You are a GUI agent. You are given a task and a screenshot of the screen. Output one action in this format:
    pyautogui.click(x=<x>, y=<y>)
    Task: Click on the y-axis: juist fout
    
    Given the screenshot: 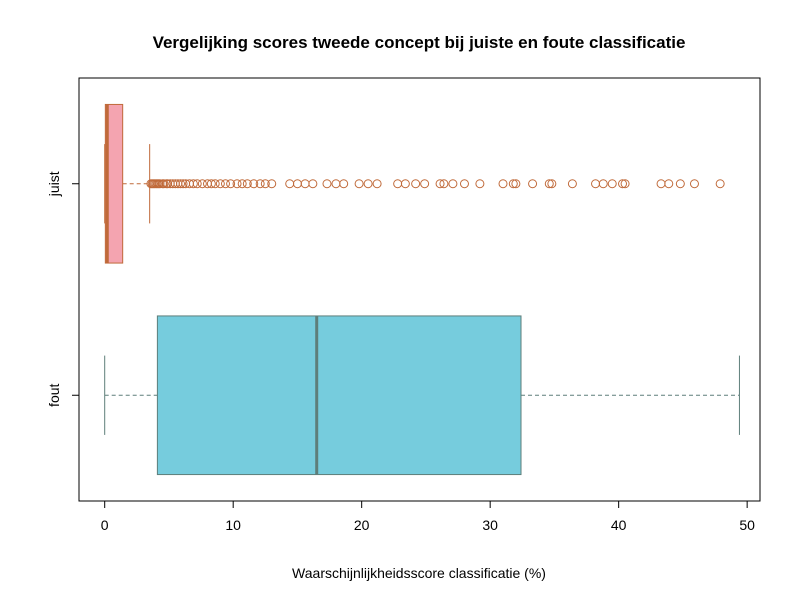 What is the action you would take?
    pyautogui.click(x=63, y=289)
    